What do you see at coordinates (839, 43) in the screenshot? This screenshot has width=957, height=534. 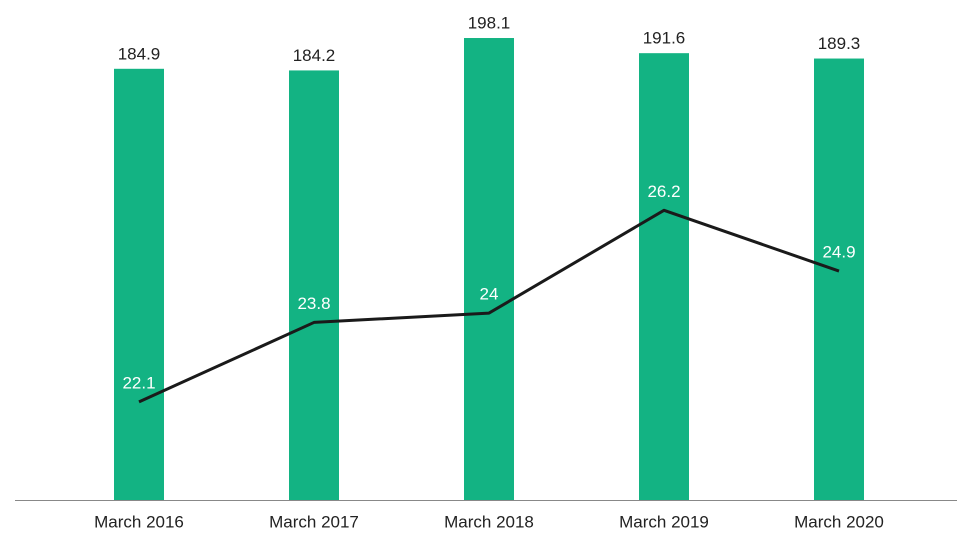 I see `bar-value-label: 189.3` at bounding box center [839, 43].